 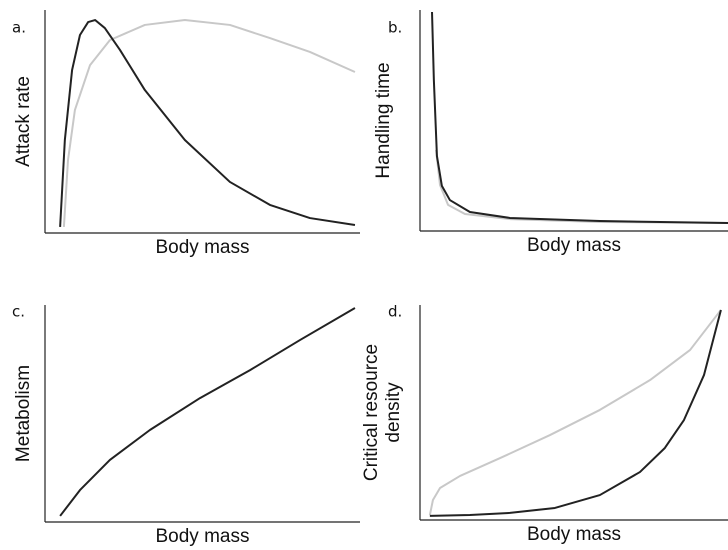 What do you see at coordinates (19, 28) in the screenshot?
I see `panel-label: a.` at bounding box center [19, 28].